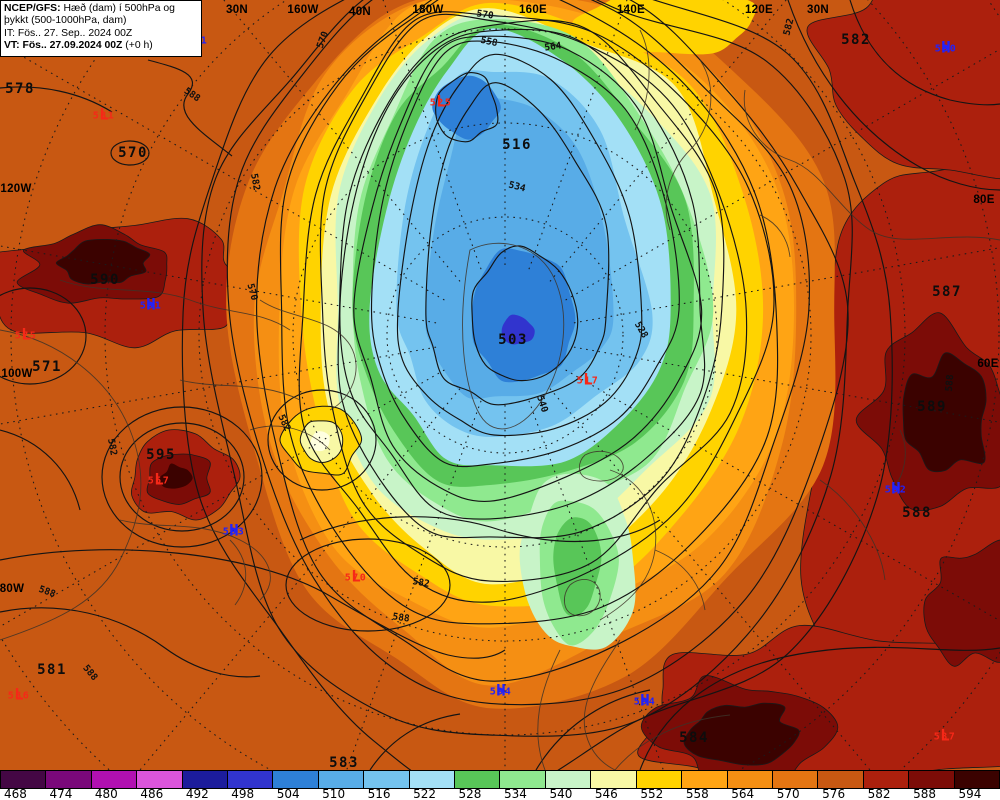 This screenshot has width=1000, height=800. What do you see at coordinates (61, 793) in the screenshot?
I see `colorbar-tick-label: 474` at bounding box center [61, 793].